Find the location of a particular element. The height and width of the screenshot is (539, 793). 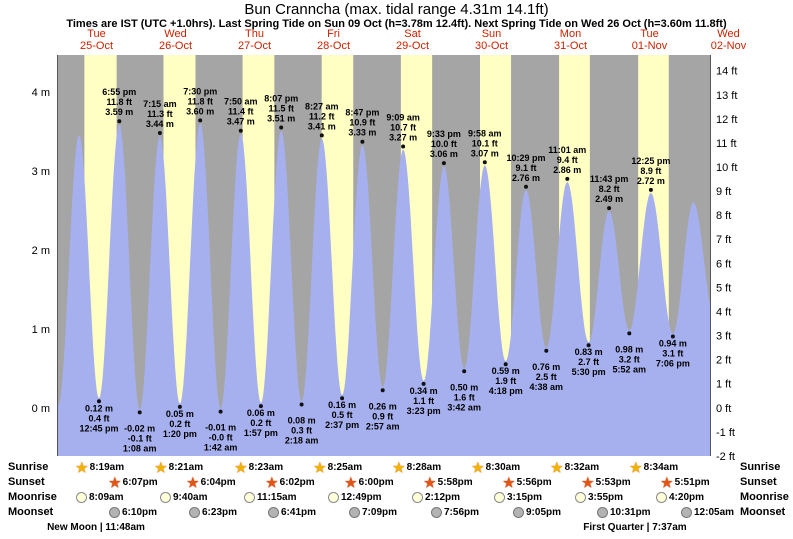

ft-axis-tick: 4 ft is located at coordinates (723, 313).